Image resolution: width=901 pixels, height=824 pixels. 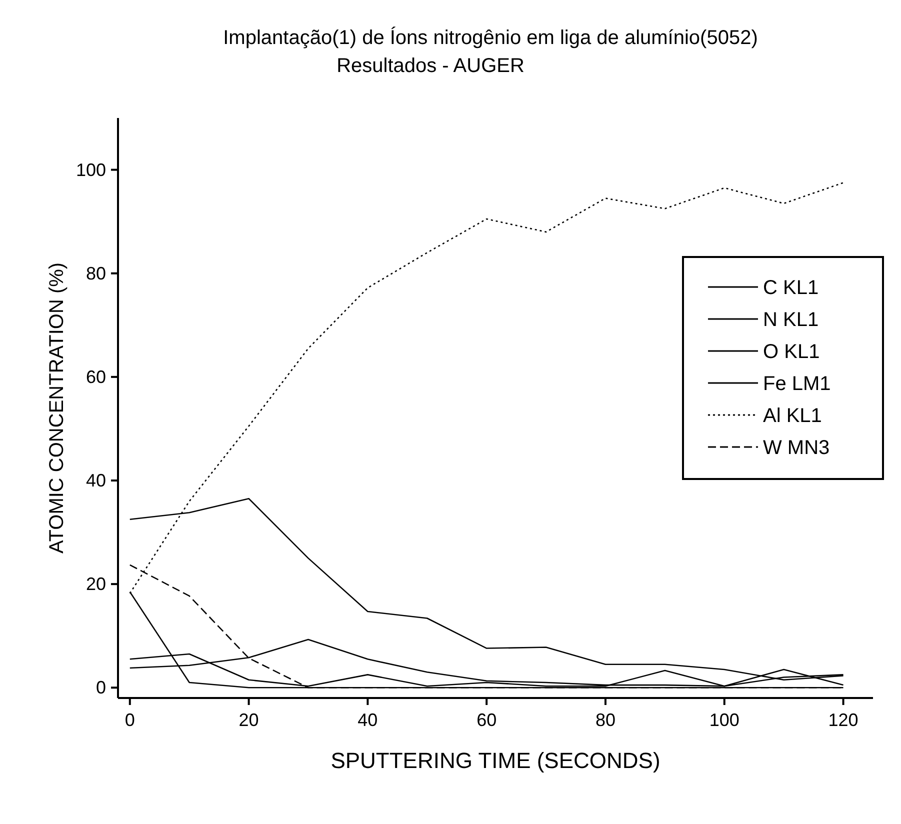 I want to click on y-tick-label: 0, so click(x=101, y=688).